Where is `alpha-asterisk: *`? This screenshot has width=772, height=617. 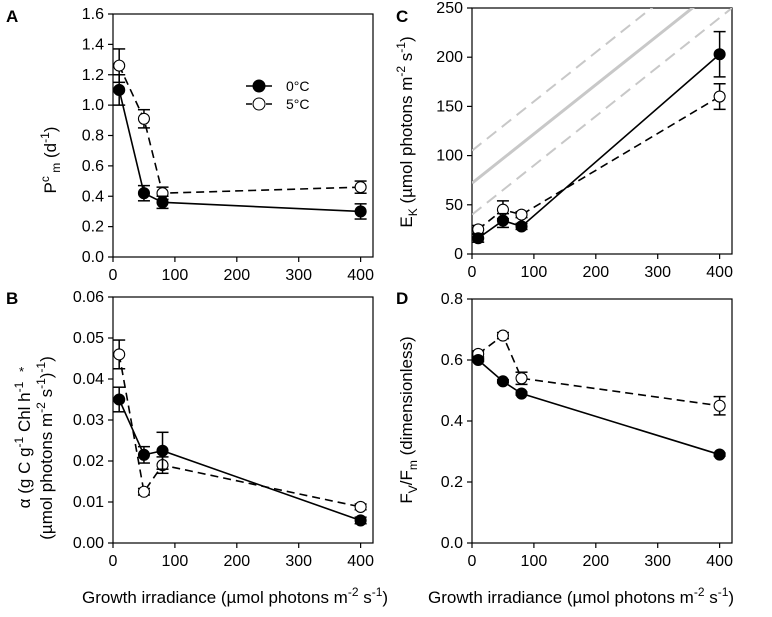 alpha-asterisk: * is located at coordinates (21, 371).